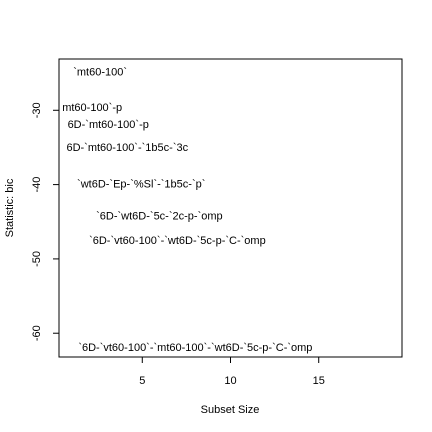 The height and width of the screenshot is (432, 432). I want to click on point-label: 6D-`mt60-100`-`1b5c-`3c, so click(127, 148).